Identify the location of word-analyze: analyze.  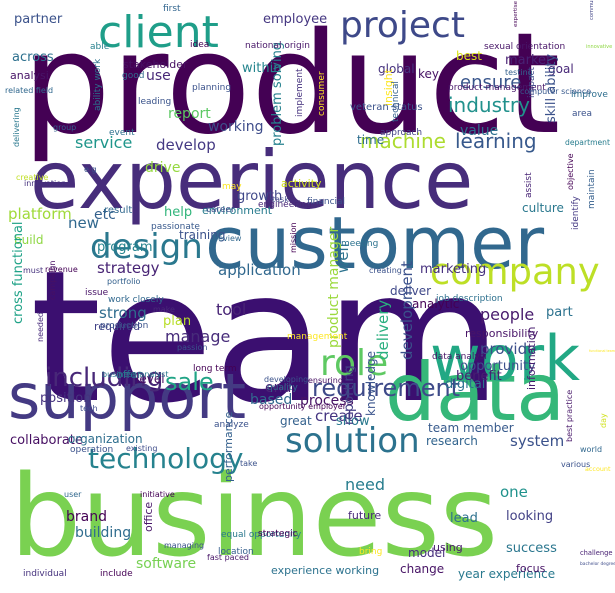
(231, 425).